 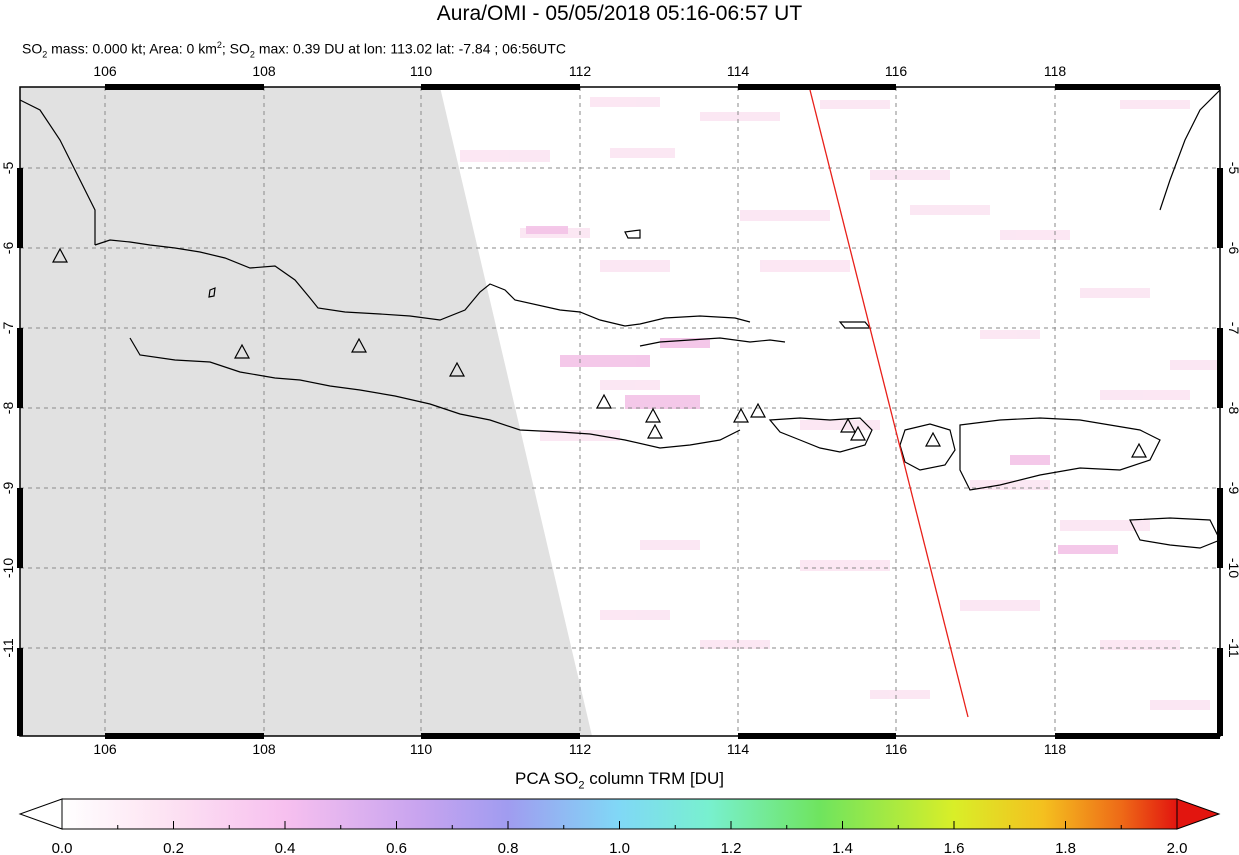 What do you see at coordinates (8, 168) in the screenshot?
I see `lat-label-left: -5` at bounding box center [8, 168].